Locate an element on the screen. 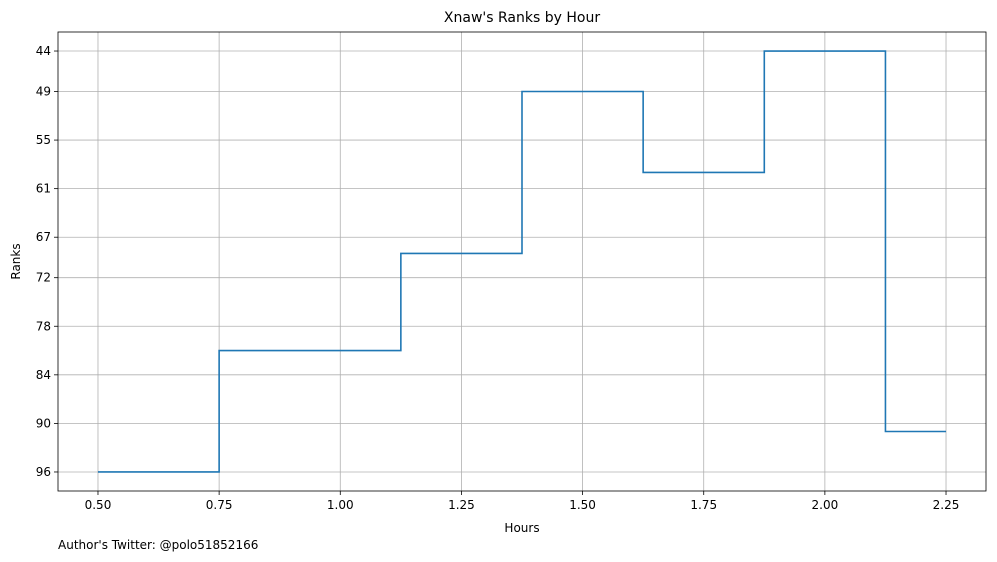 This screenshot has width=997, height=562. y-tick-label: 96 is located at coordinates (43, 472).